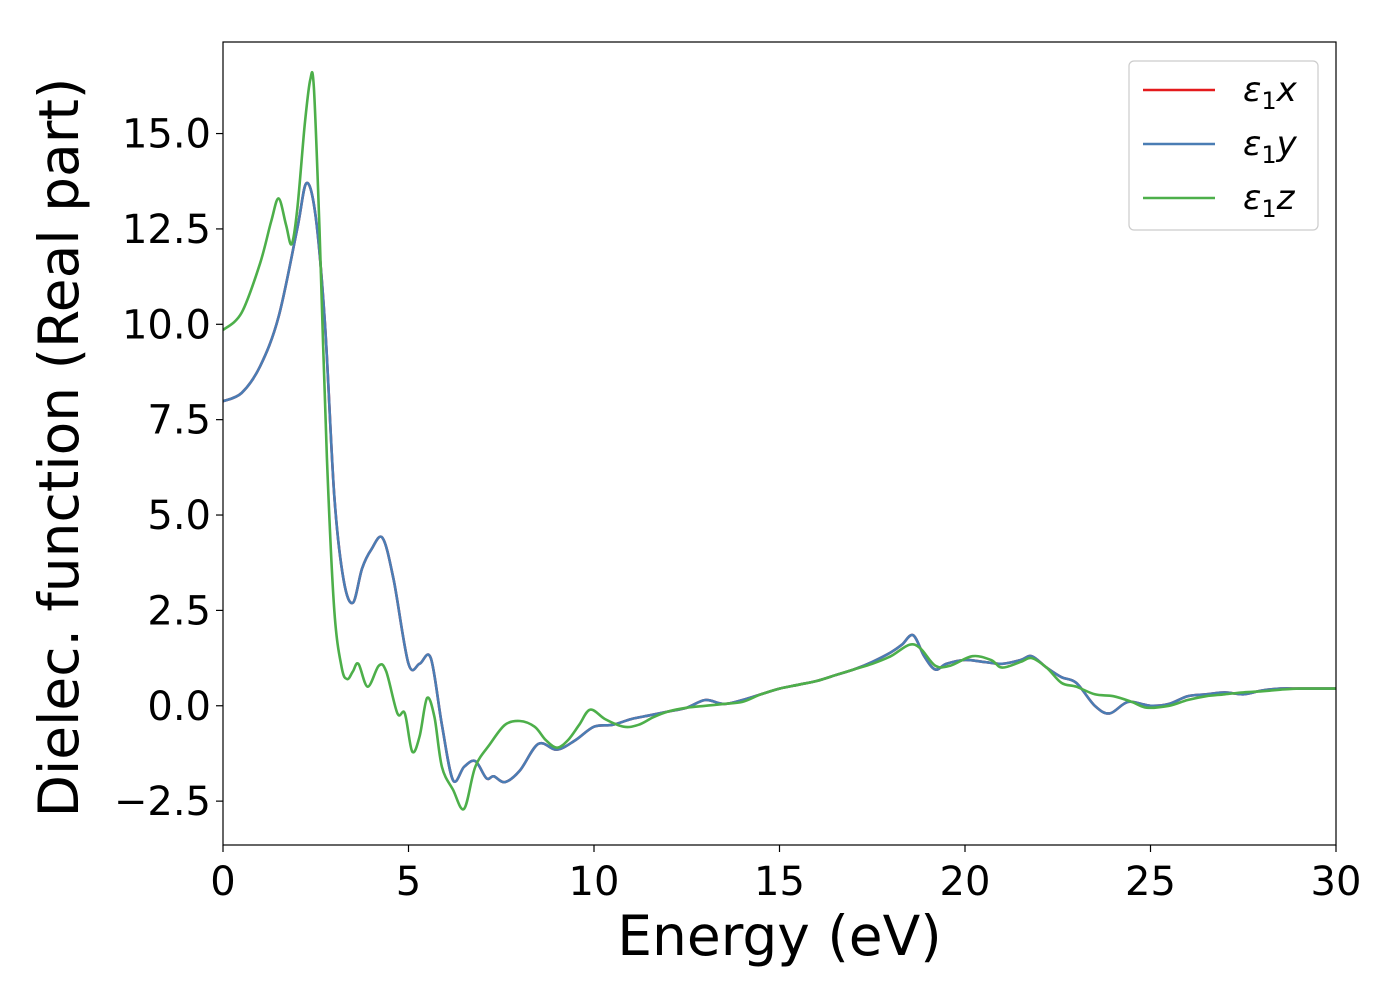 The image size is (1400, 1000). What do you see at coordinates (594, 882) in the screenshot?
I see `x-tick-label: 10` at bounding box center [594, 882].